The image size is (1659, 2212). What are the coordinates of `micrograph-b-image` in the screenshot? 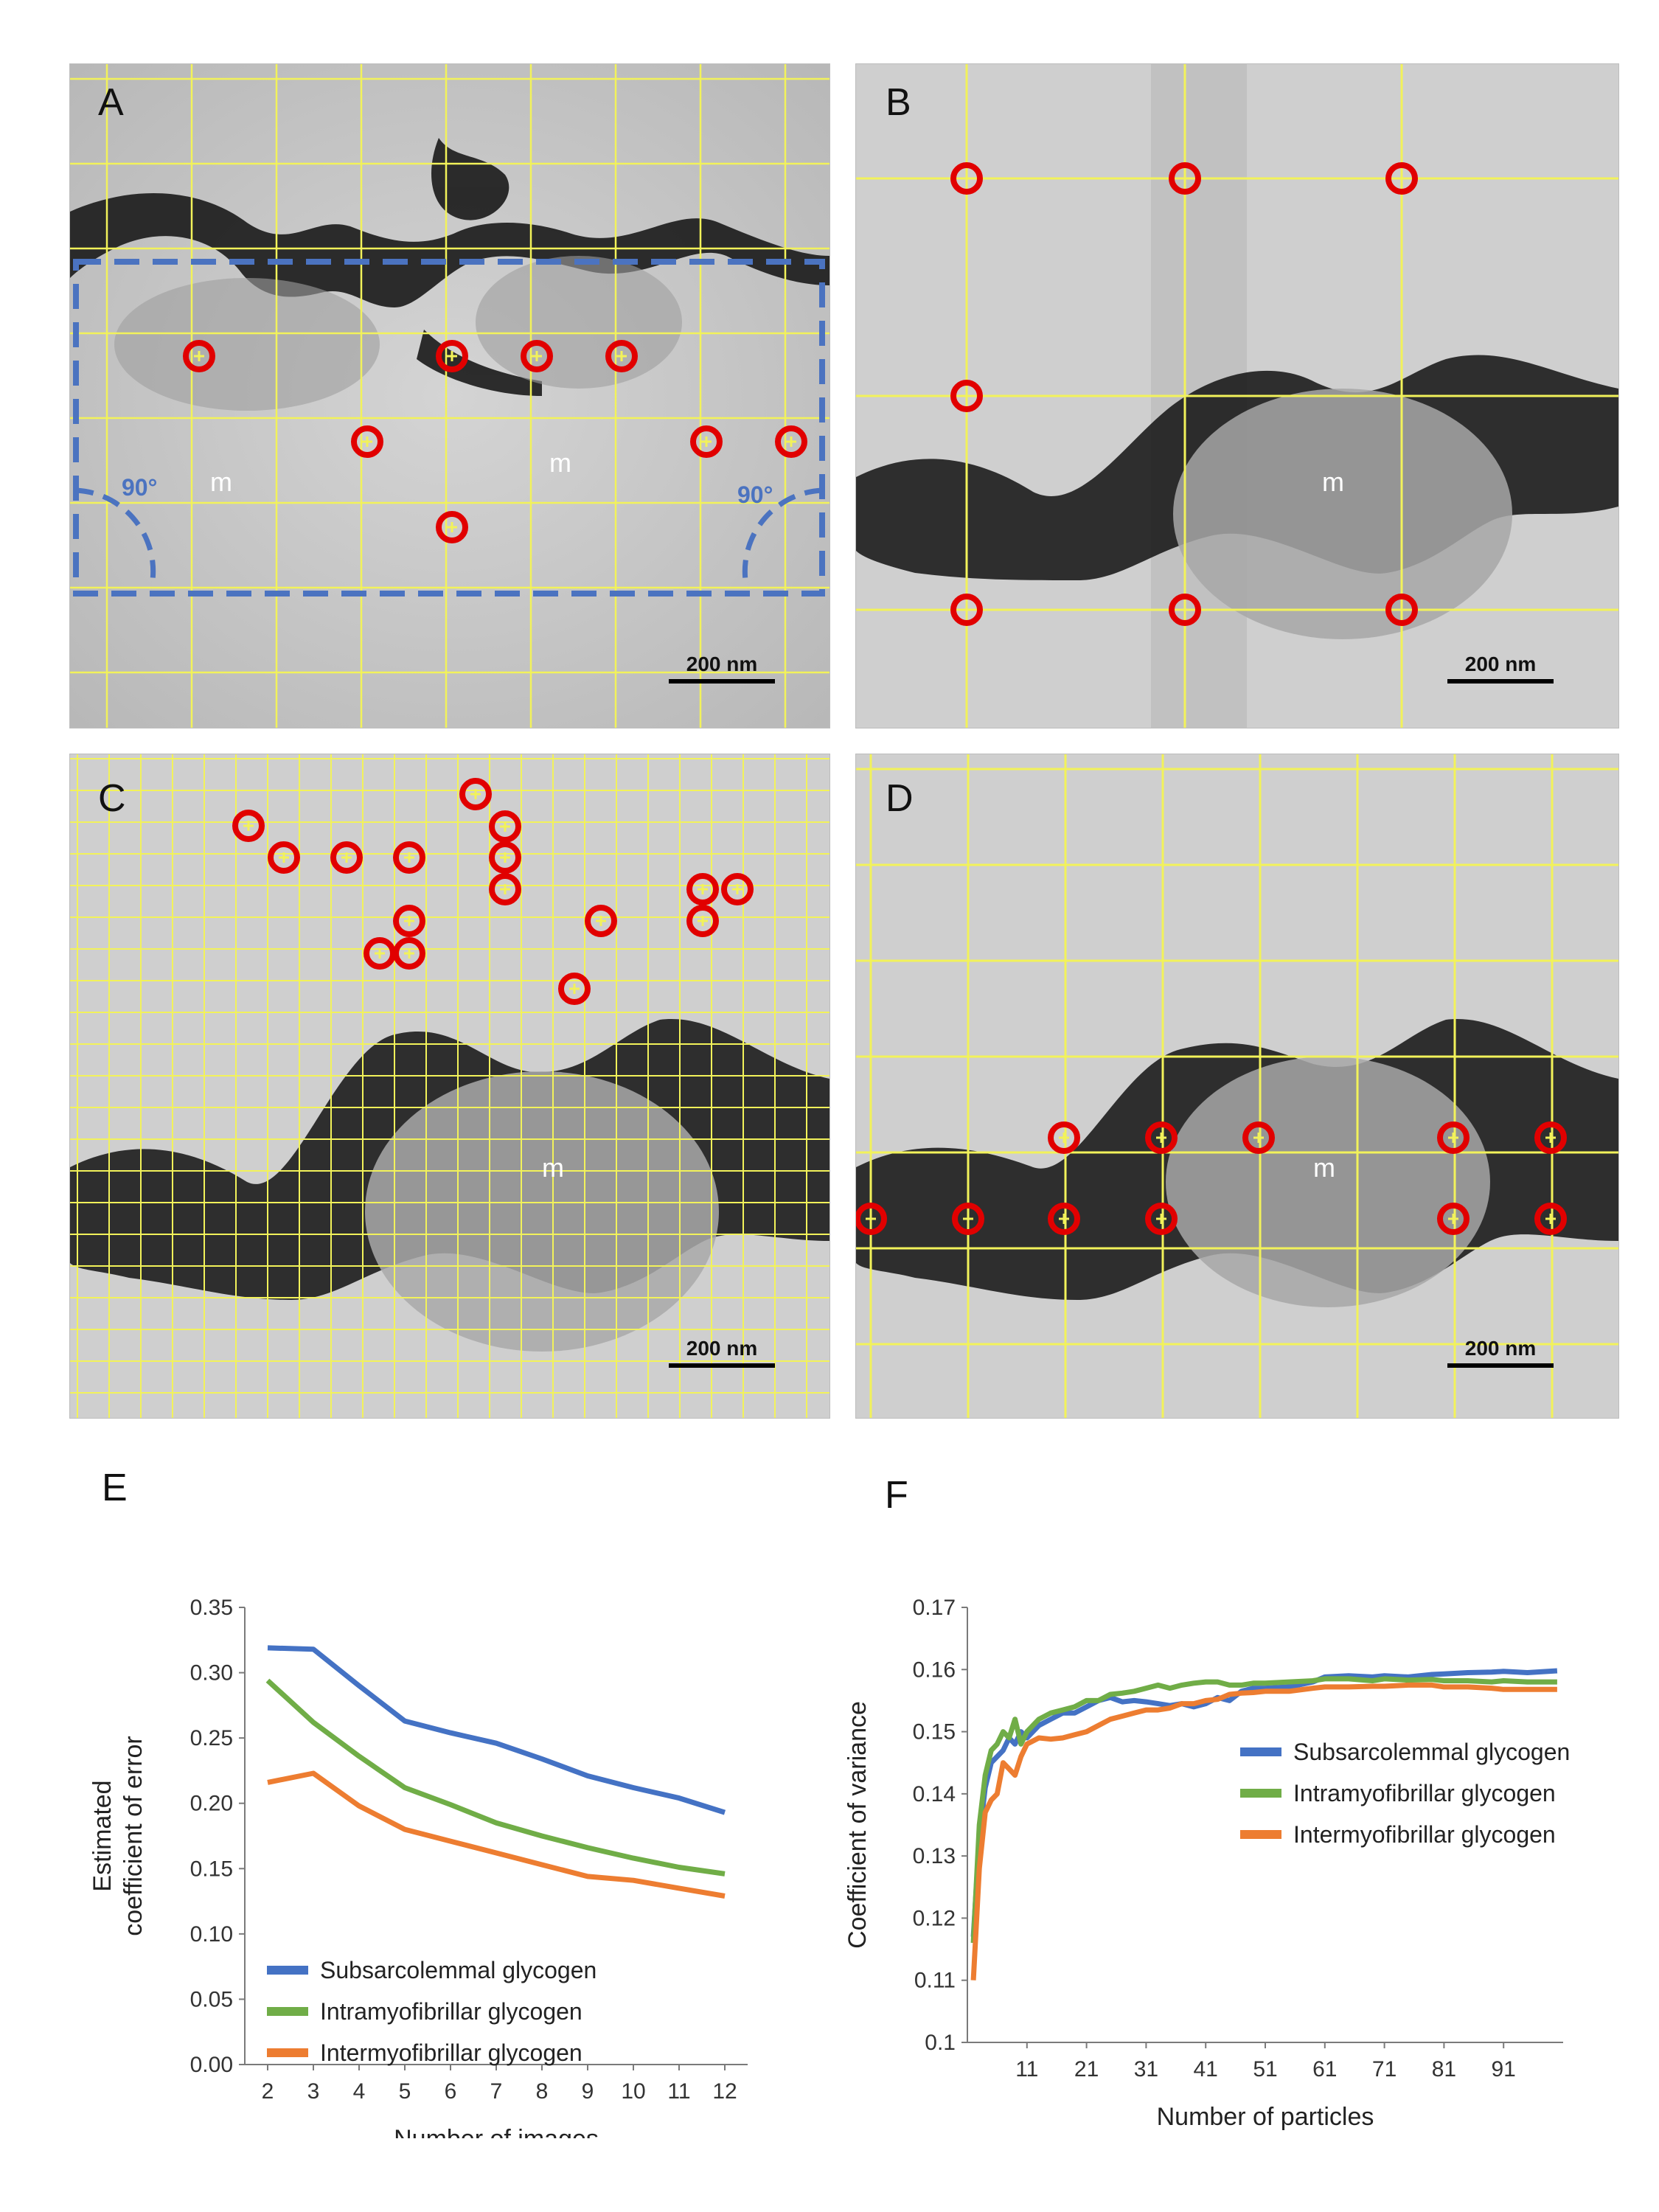 It's located at (1237, 396).